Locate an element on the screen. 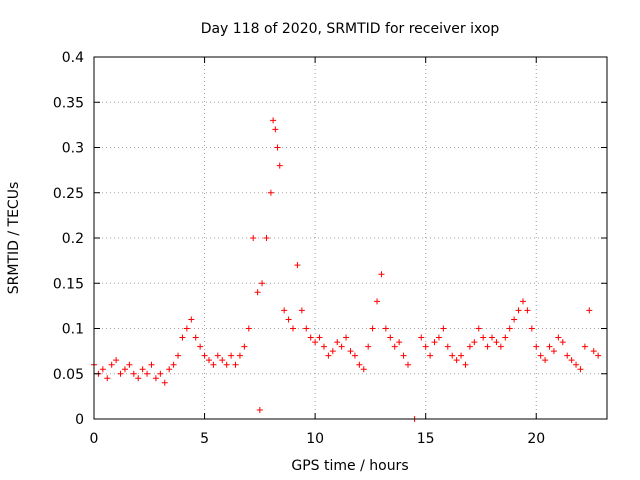  y-tick-label: 0.3 is located at coordinates (73, 149).